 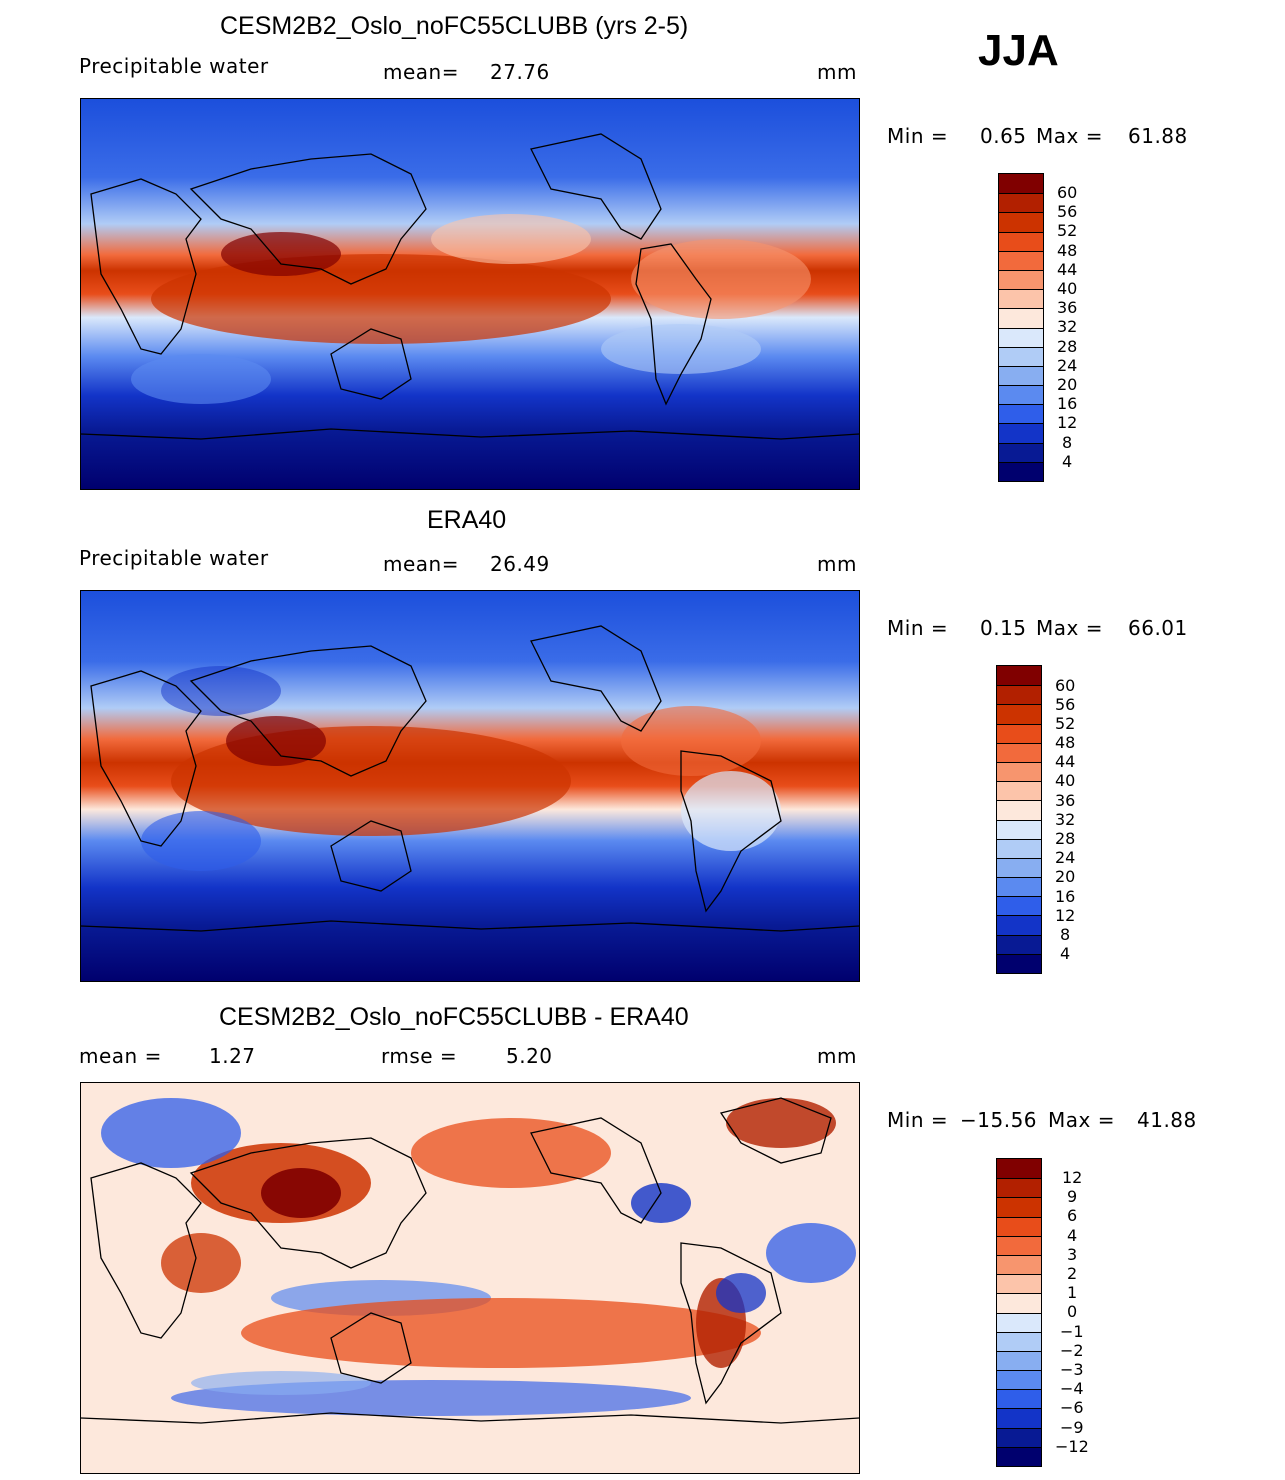 What do you see at coordinates (1167, 1120) in the screenshot?
I see `max-value: 41.88` at bounding box center [1167, 1120].